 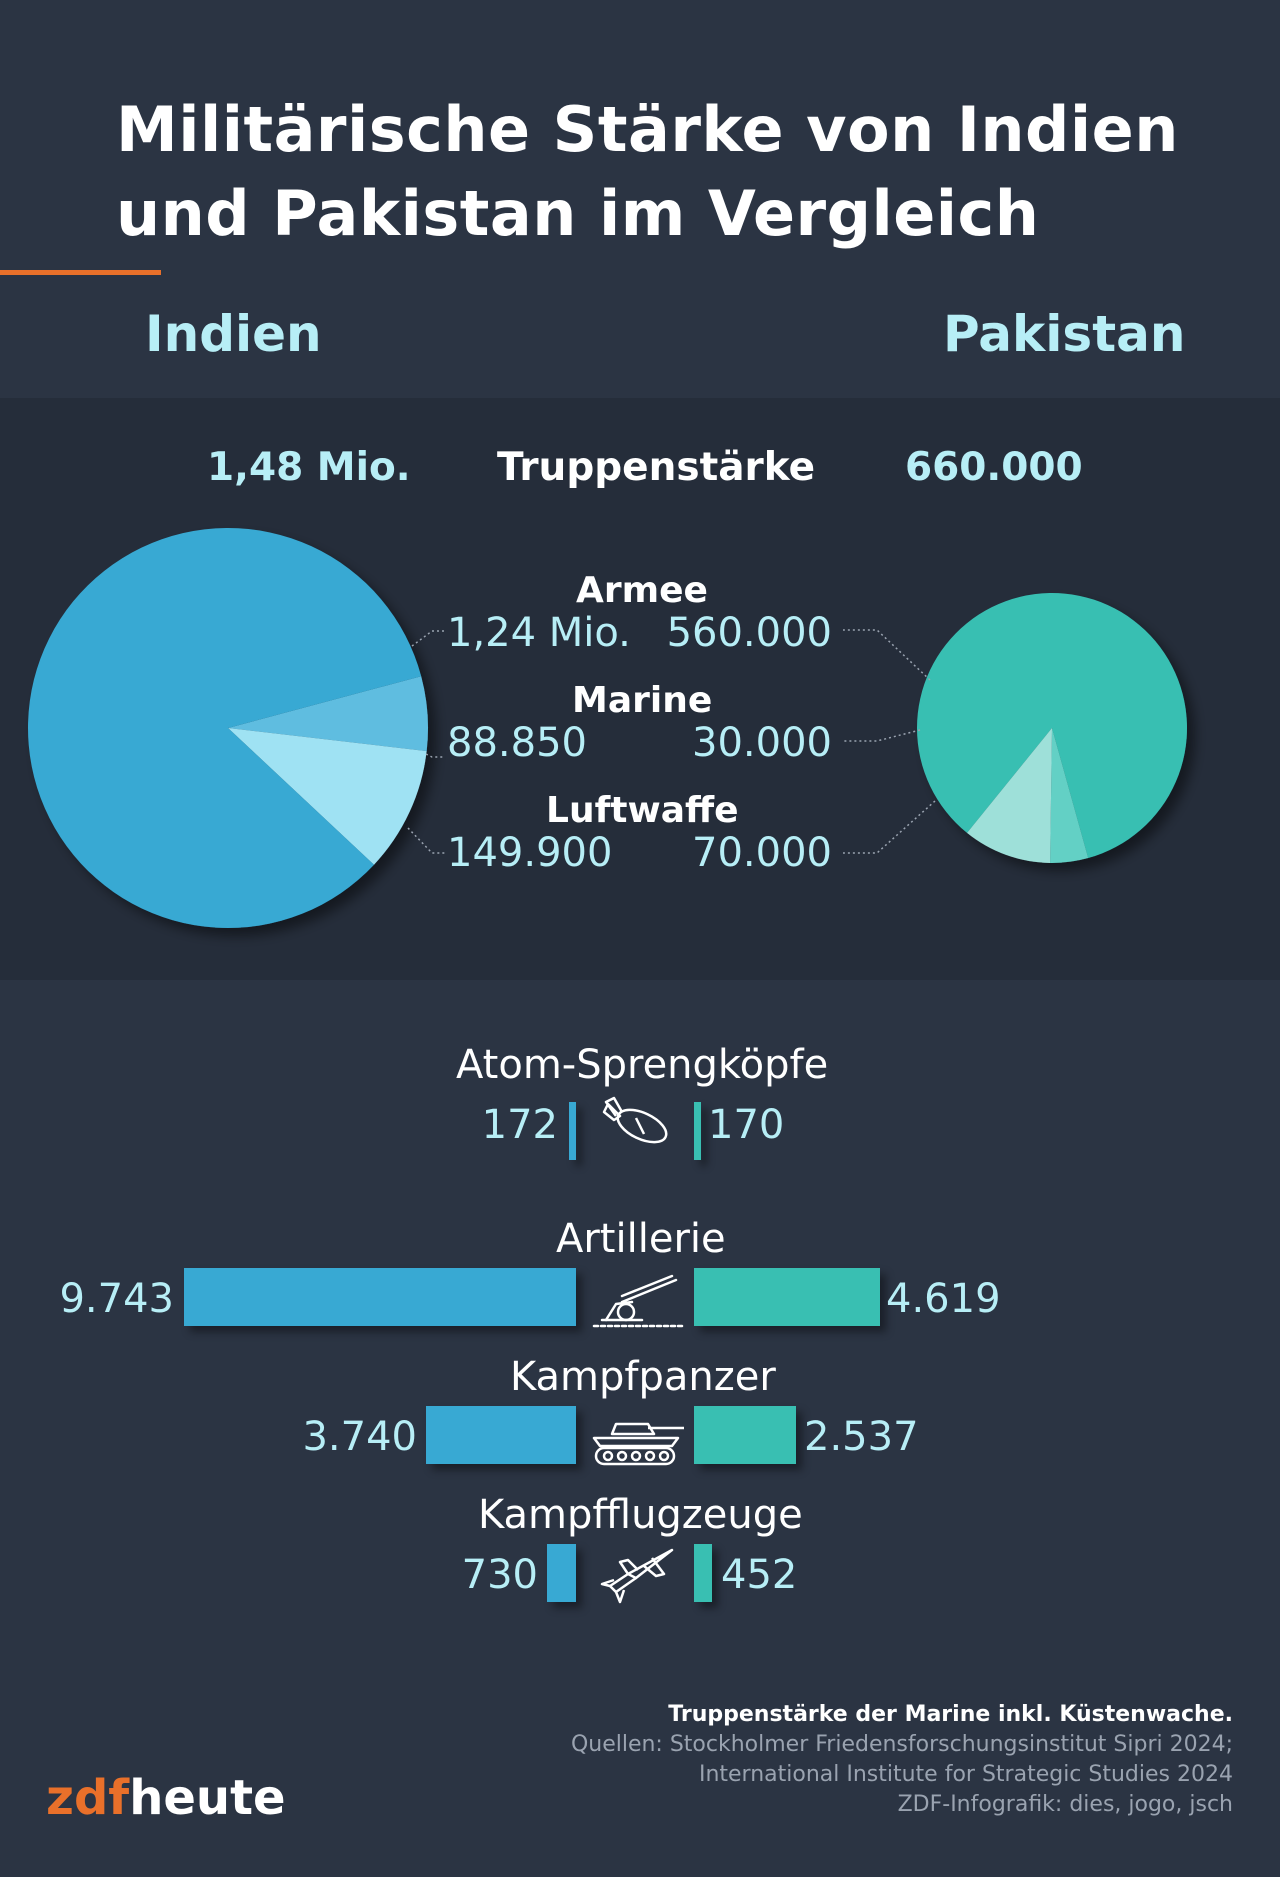 What do you see at coordinates (642, 590) in the screenshot?
I see `row-label-armee: Armee` at bounding box center [642, 590].